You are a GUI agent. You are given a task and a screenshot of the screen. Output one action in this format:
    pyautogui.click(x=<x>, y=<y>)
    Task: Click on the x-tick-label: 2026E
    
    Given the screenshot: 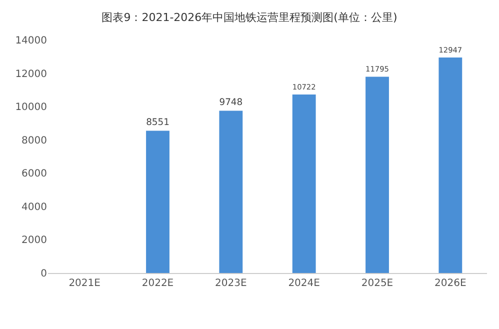 What is the action you would take?
    pyautogui.click(x=450, y=283)
    